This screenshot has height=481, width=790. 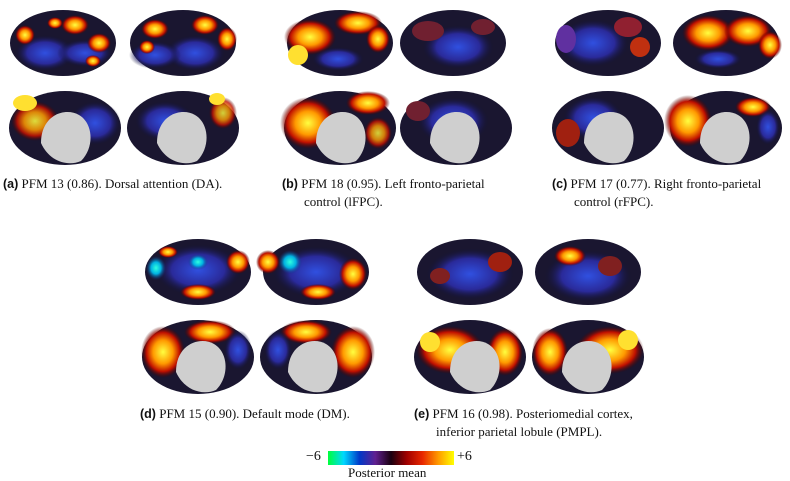 What do you see at coordinates (148, 414) in the screenshot?
I see `caption-label: (d)` at bounding box center [148, 414].